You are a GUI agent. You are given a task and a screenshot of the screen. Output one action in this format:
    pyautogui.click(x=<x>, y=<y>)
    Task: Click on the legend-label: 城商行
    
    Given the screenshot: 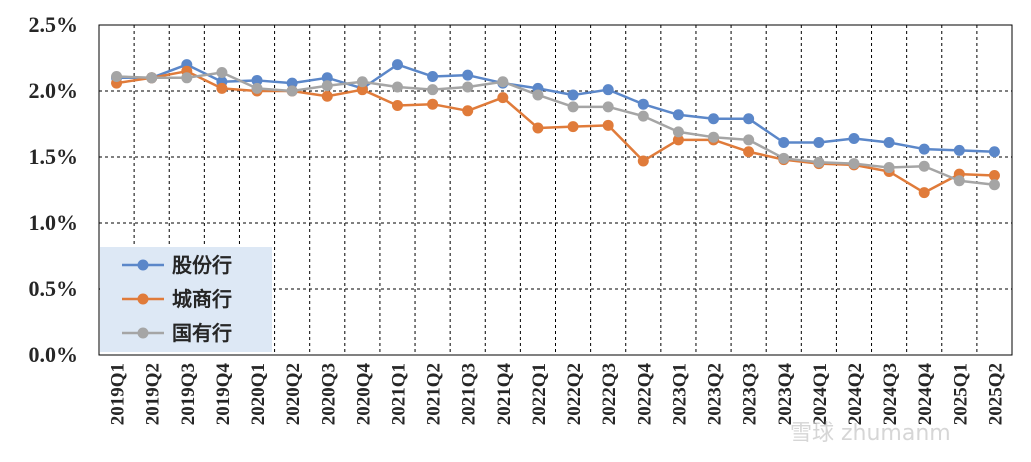 What is the action you would take?
    pyautogui.click(x=202, y=299)
    